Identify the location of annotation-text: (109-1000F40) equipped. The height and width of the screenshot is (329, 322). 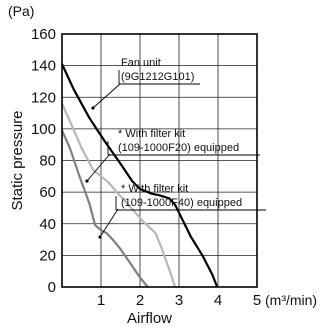
(181, 203).